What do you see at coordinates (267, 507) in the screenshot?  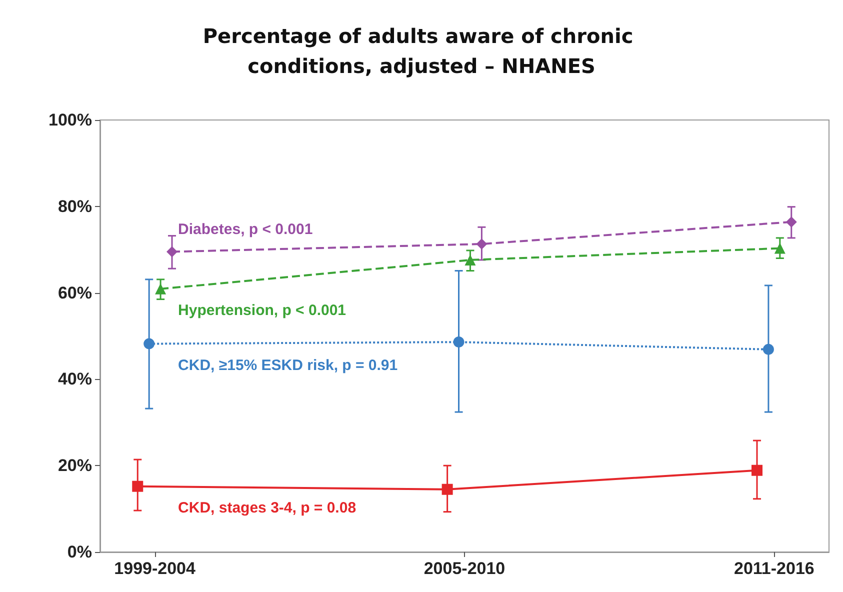 I see `series-label: CKD, stages 3-4, p = 0.08` at bounding box center [267, 507].